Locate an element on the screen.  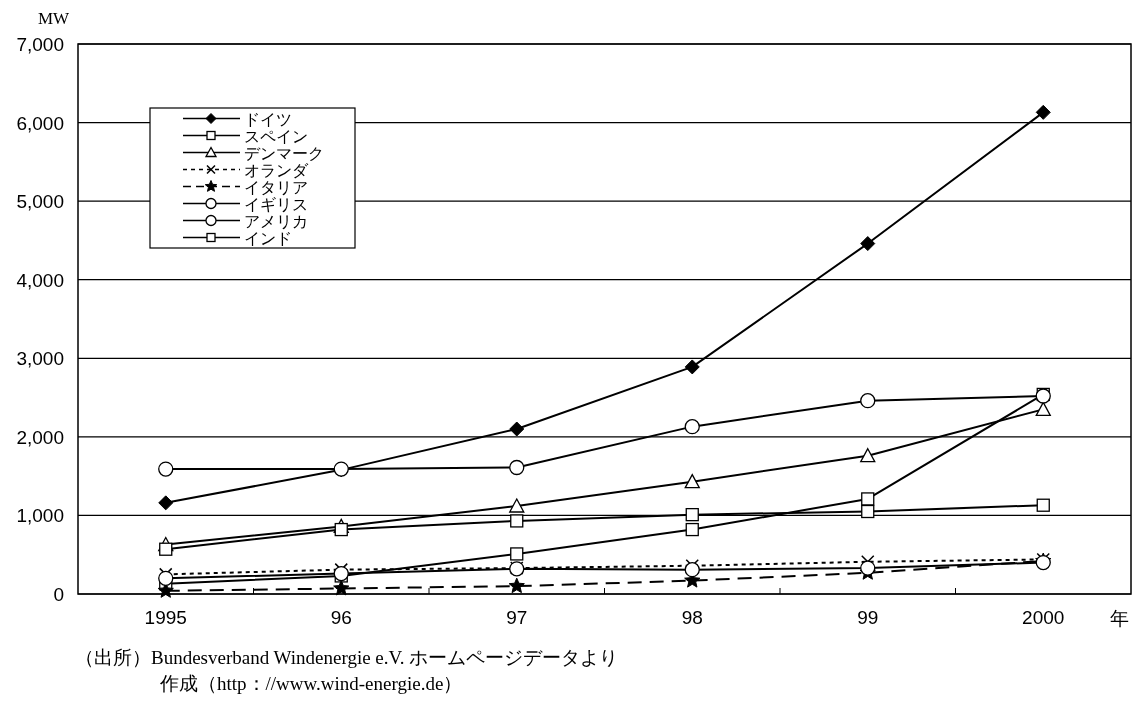
x-tick-label: 98 is located at coordinates (692, 617).